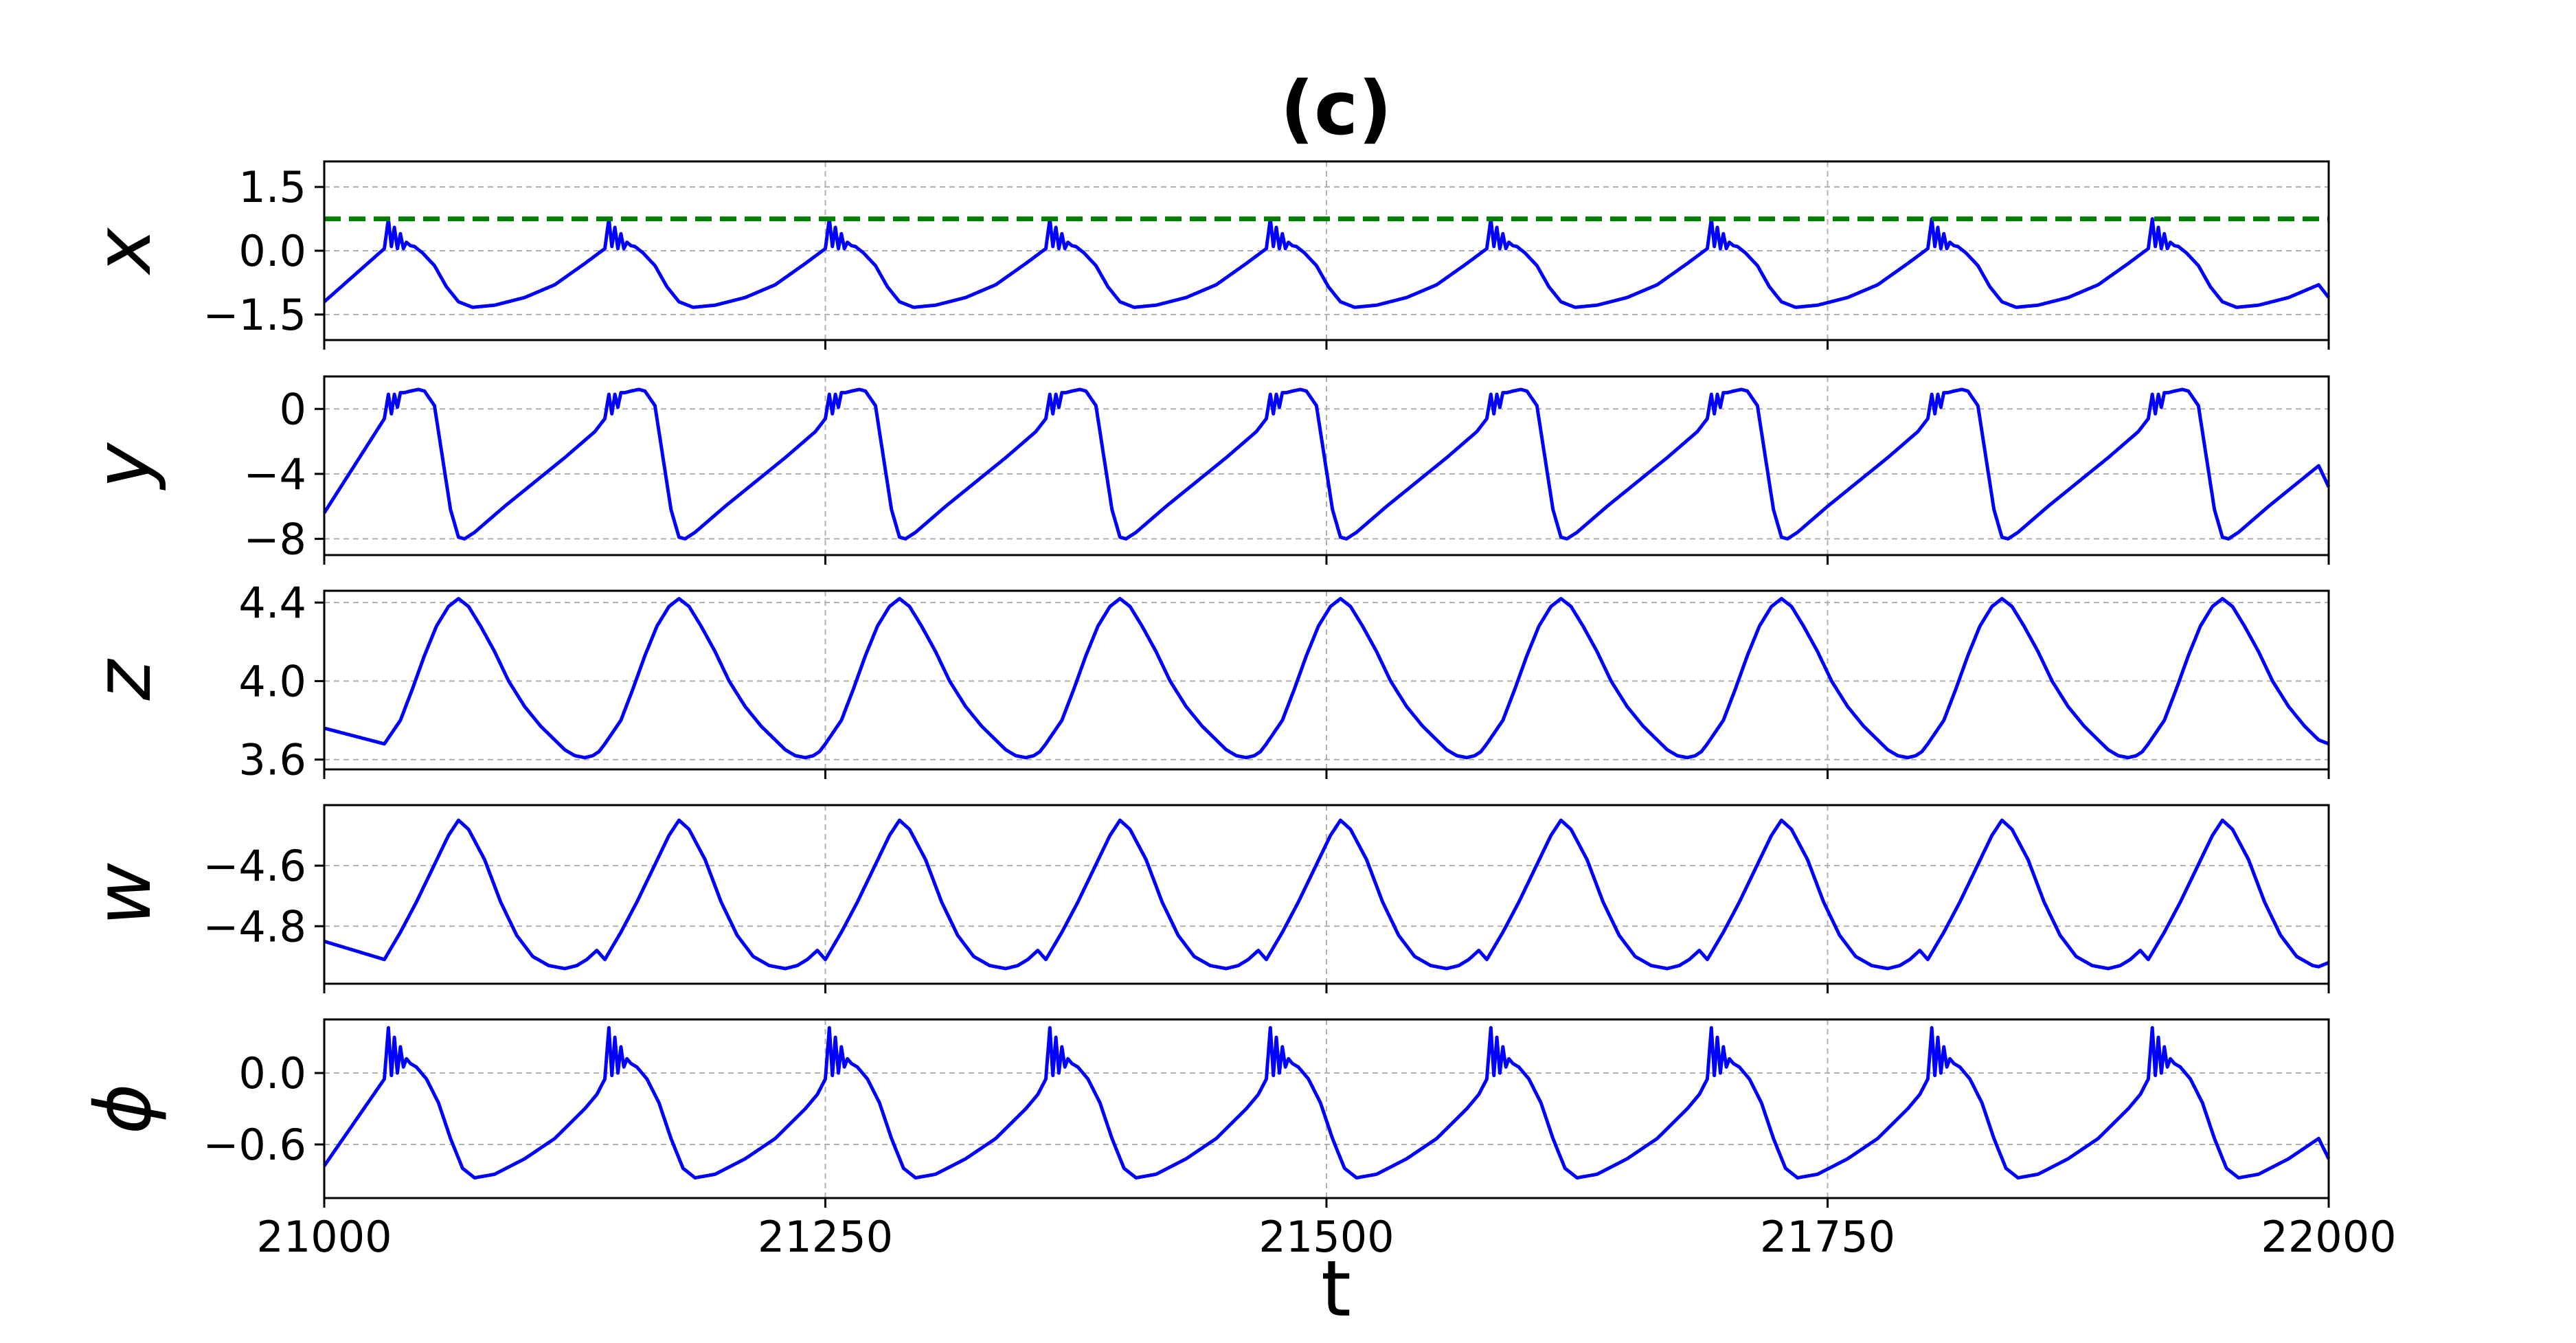 The height and width of the screenshot is (1343, 2576). I want to click on x-tick-label: 21750, so click(1827, 1237).